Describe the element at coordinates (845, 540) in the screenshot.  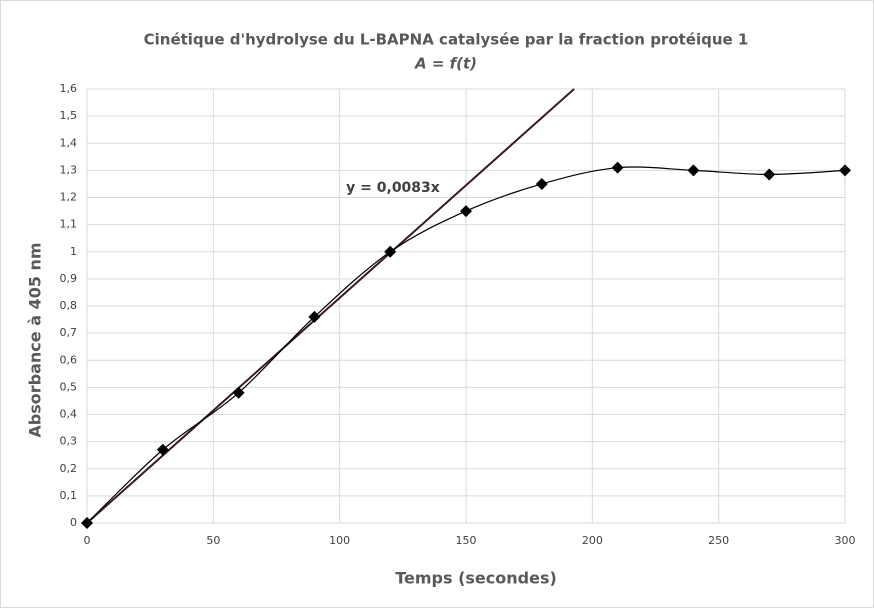
I see `x-tick-label: 300` at that location.